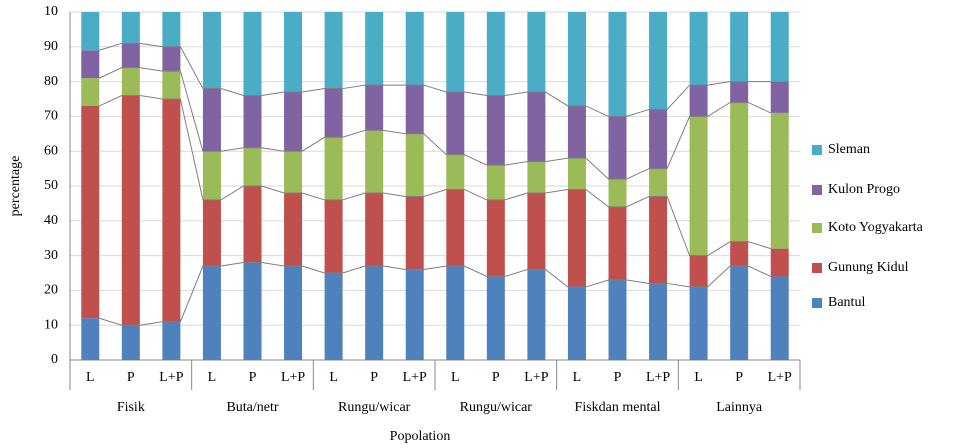 The height and width of the screenshot is (448, 963). What do you see at coordinates (849, 149) in the screenshot?
I see `legend-label: Sleman` at bounding box center [849, 149].